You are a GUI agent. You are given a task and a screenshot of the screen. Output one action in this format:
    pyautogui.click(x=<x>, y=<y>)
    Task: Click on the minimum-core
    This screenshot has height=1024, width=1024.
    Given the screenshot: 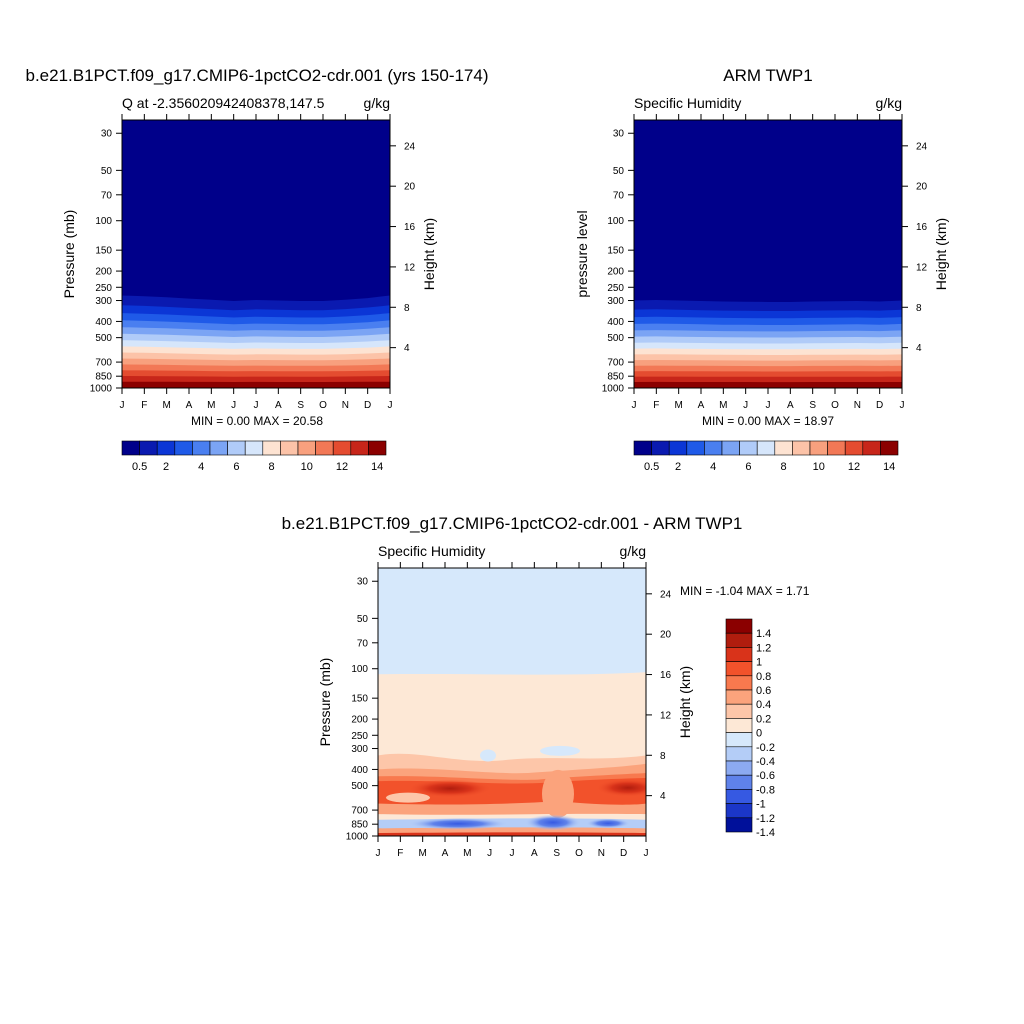 What is the action you would take?
    pyautogui.click(x=553, y=822)
    